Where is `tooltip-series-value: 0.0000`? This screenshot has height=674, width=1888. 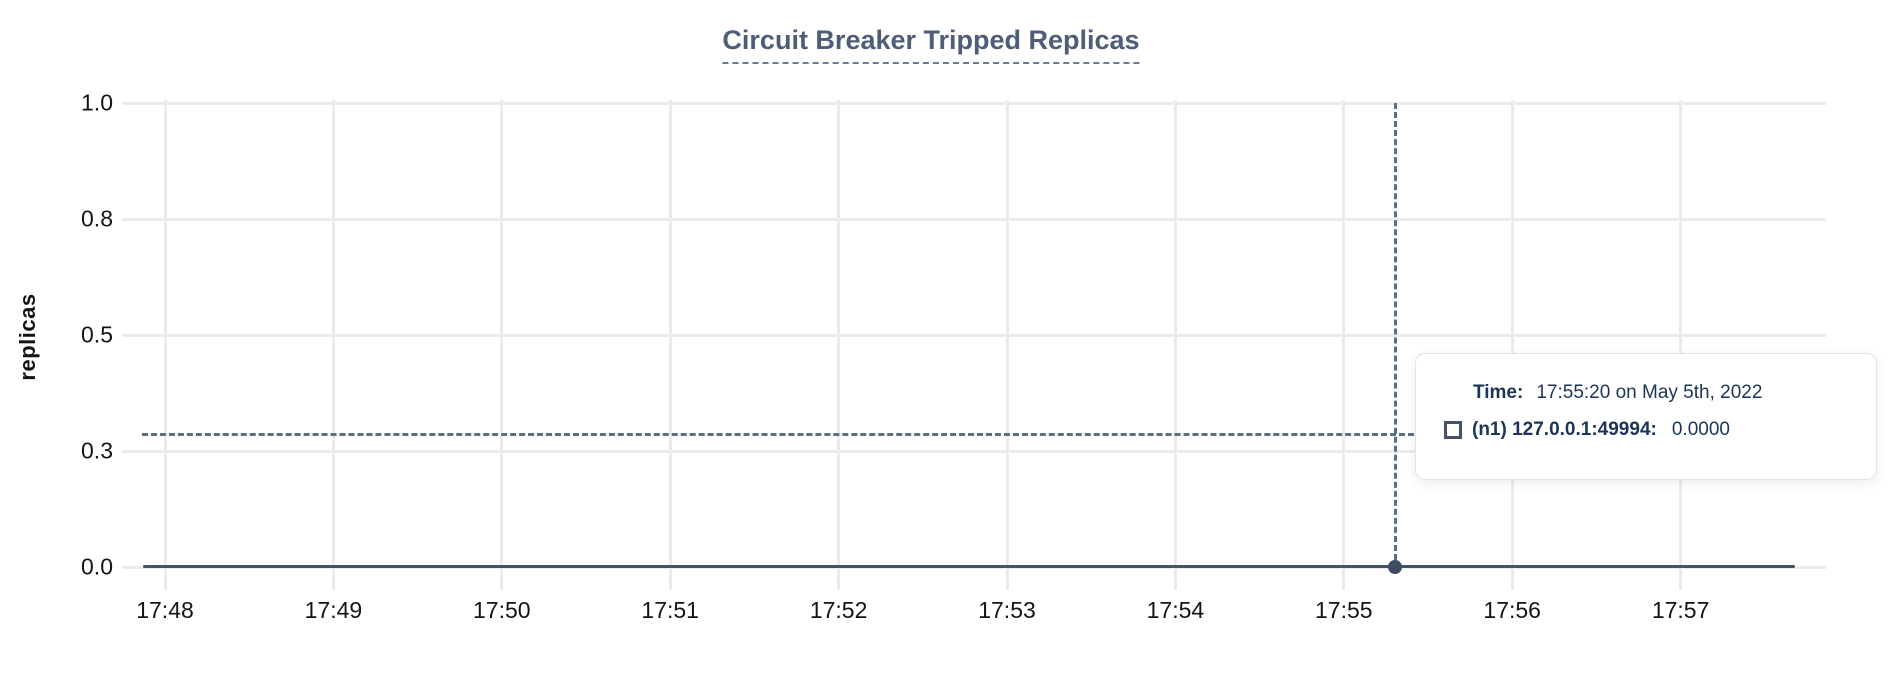 tooltip-series-value: 0.0000 is located at coordinates (1700, 429).